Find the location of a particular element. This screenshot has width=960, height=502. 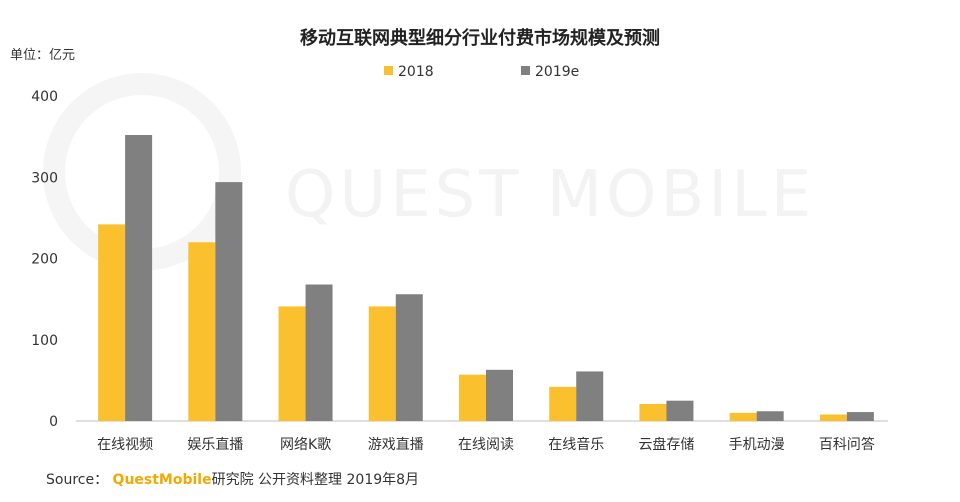

source-brand: QuestMobile is located at coordinates (162, 480).